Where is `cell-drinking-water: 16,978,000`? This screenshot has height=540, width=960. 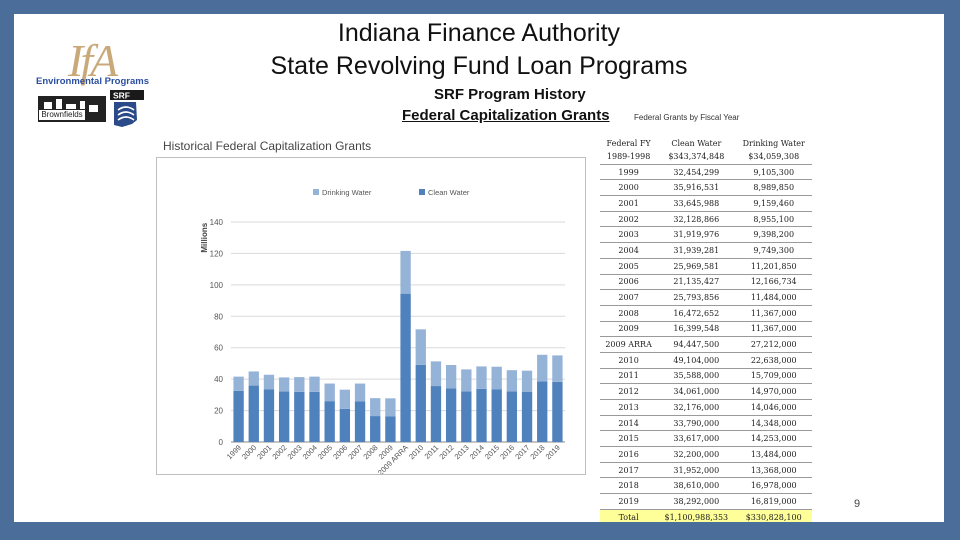 cell-drinking-water: 16,978,000 is located at coordinates (773, 486).